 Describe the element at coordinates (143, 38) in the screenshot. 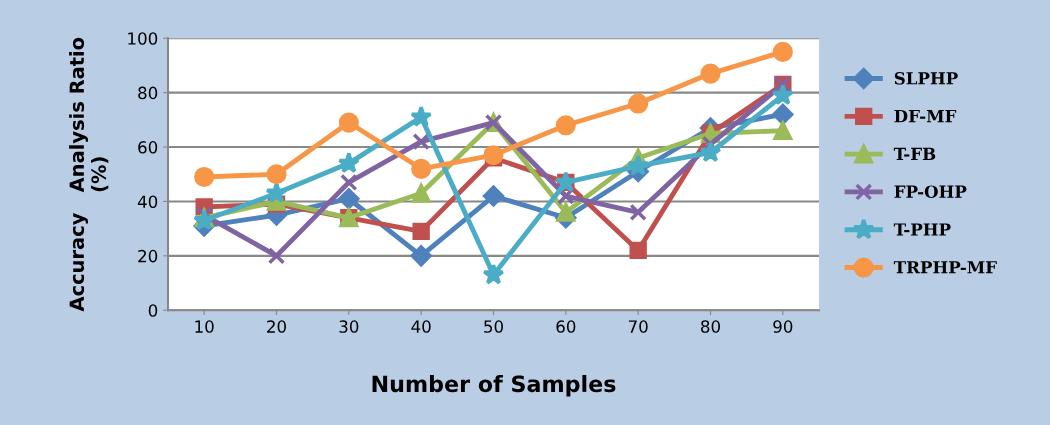

I see `y-tick-label: 100` at that location.